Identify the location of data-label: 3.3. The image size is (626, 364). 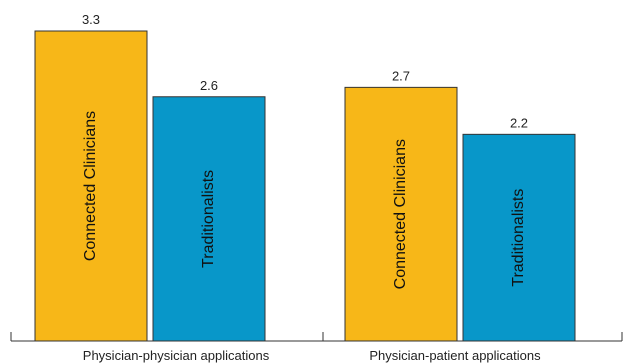
(91, 19).